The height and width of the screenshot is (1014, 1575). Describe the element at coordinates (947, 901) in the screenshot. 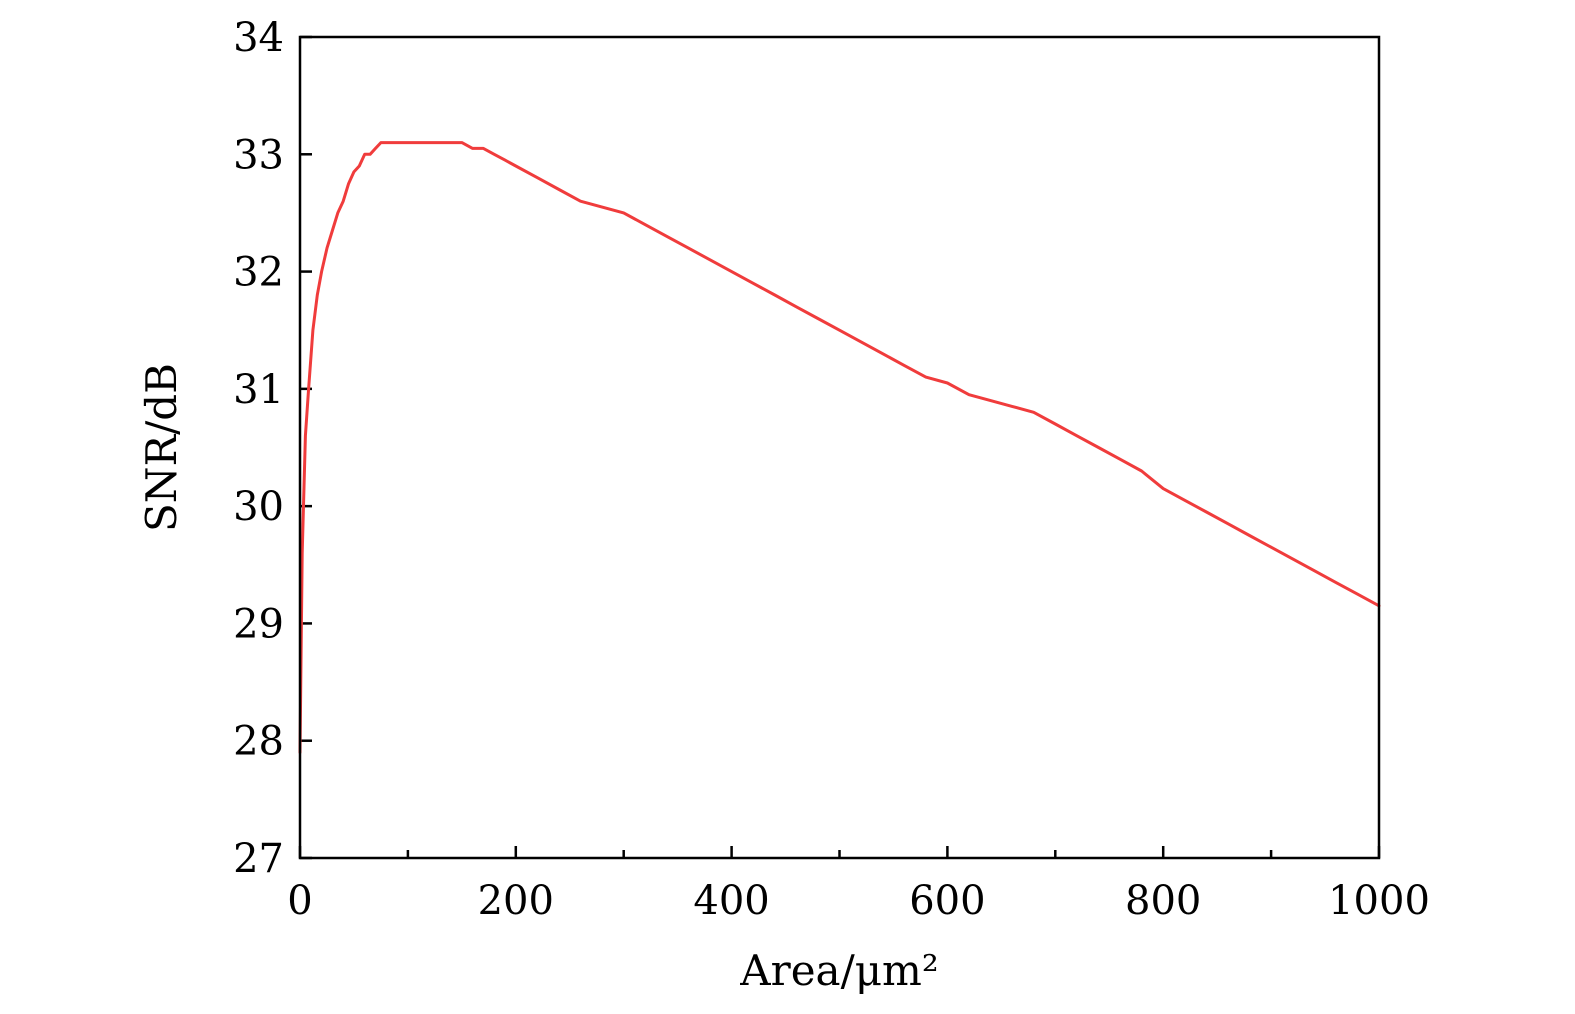

I see `x-tick-label: 600` at that location.